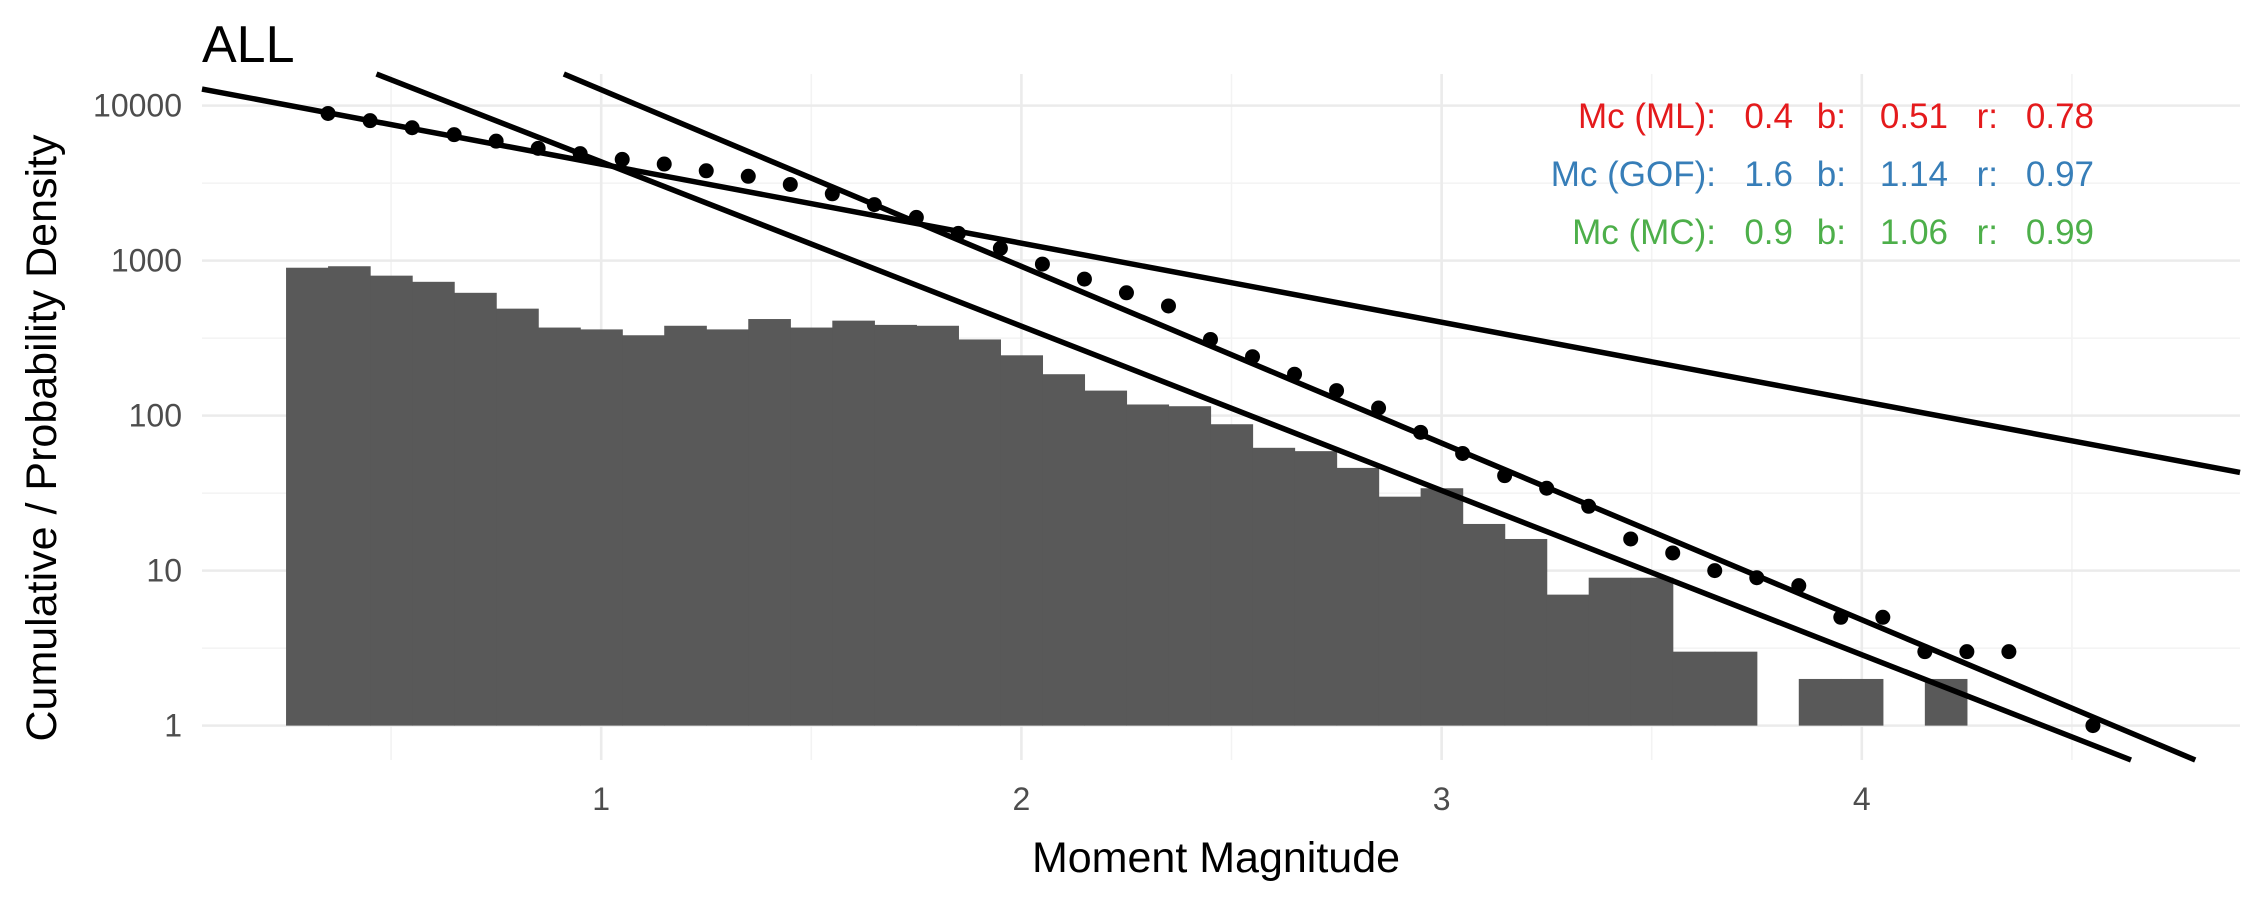 The height and width of the screenshot is (900, 2250). What do you see at coordinates (42, 438) in the screenshot?
I see `y-axis-title: Cumulative / Probability Density` at bounding box center [42, 438].